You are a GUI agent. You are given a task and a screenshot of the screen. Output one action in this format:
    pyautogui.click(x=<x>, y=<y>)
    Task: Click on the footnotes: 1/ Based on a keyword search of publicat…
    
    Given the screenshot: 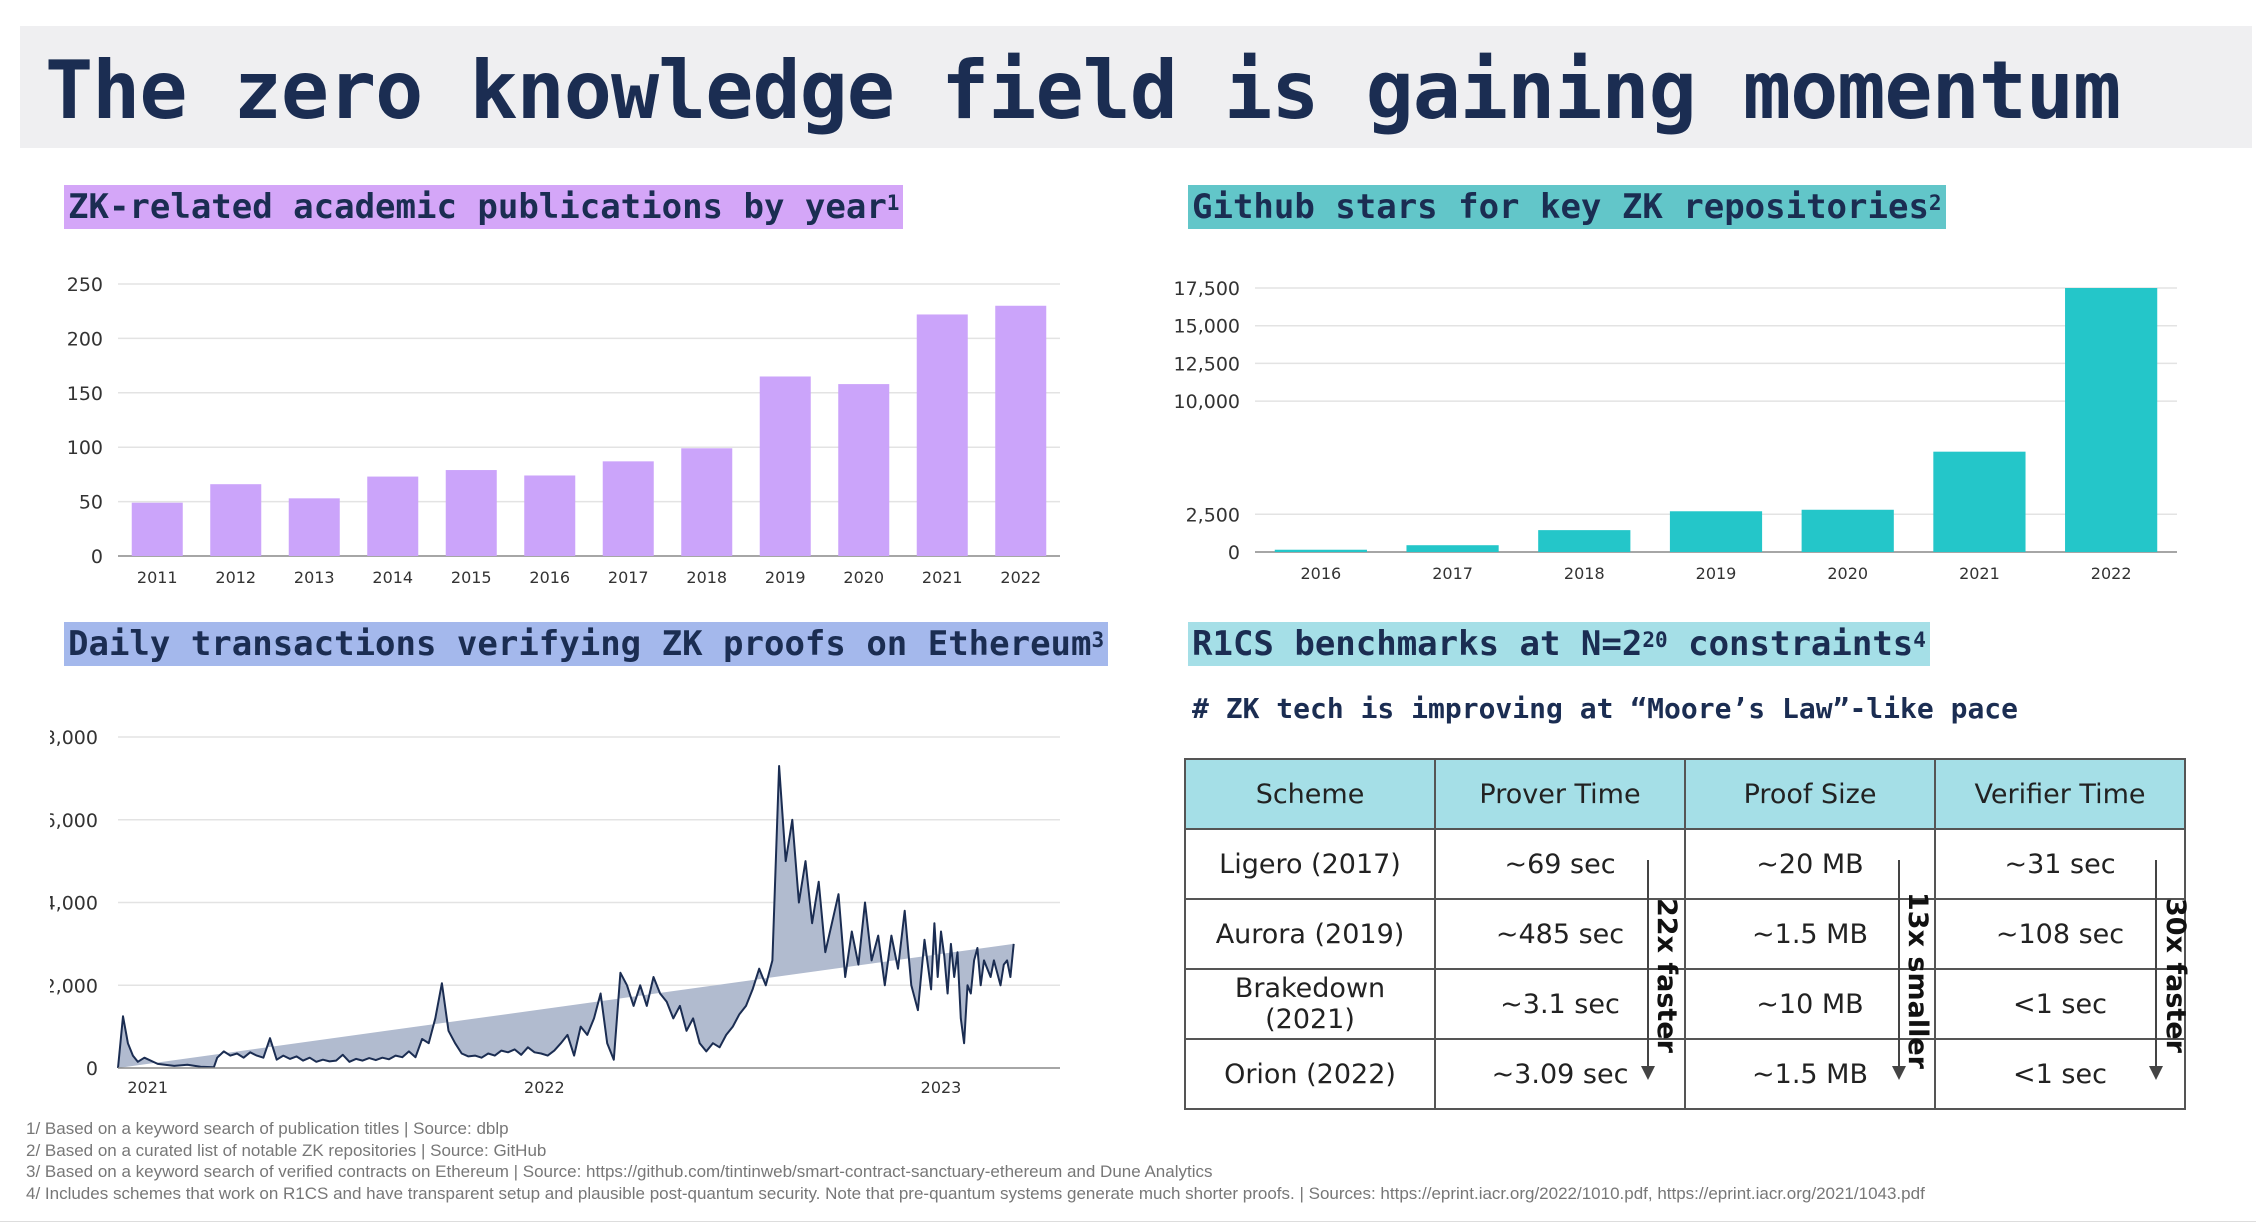 What is the action you would take?
    pyautogui.click(x=975, y=1161)
    